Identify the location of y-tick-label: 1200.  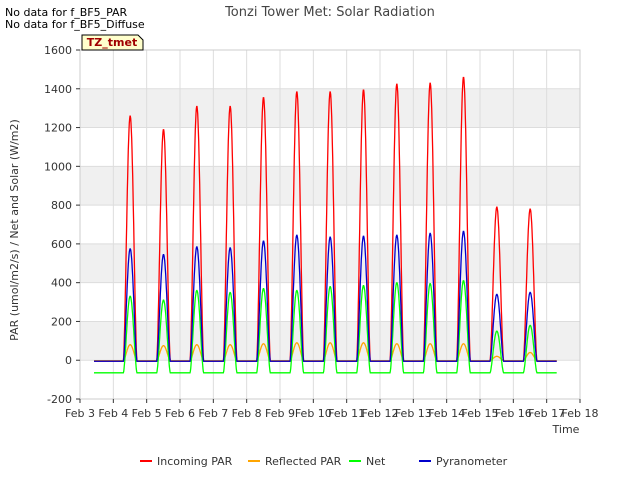
(58, 128).